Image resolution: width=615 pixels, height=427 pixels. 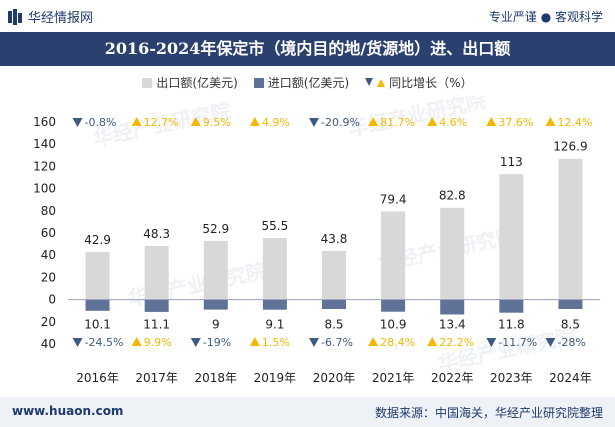 I want to click on export-growth-label: 4.9%, so click(x=276, y=122).